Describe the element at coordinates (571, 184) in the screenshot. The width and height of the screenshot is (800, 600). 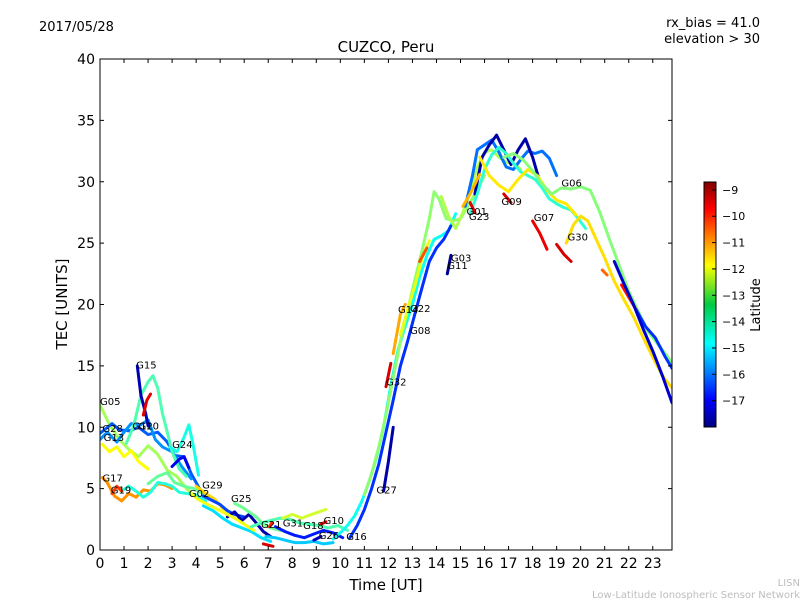
I see `satellite-label: G06` at that location.